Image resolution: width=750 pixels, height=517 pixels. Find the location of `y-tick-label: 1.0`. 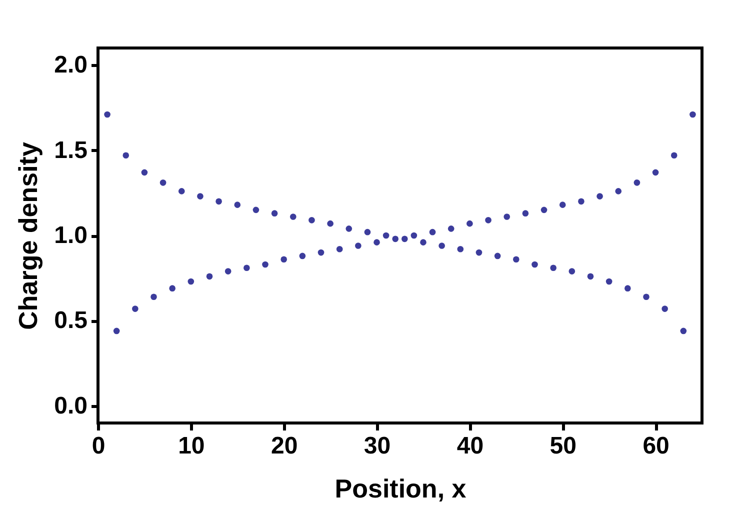

y-tick-label: 1.0 is located at coordinates (71, 235).